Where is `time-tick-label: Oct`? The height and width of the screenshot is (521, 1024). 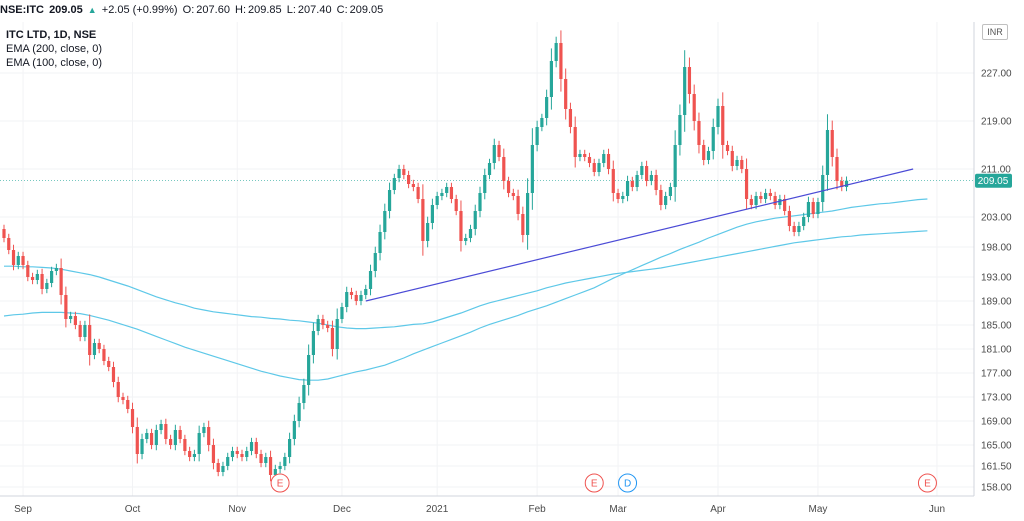 time-tick-label: Oct is located at coordinates (133, 509).